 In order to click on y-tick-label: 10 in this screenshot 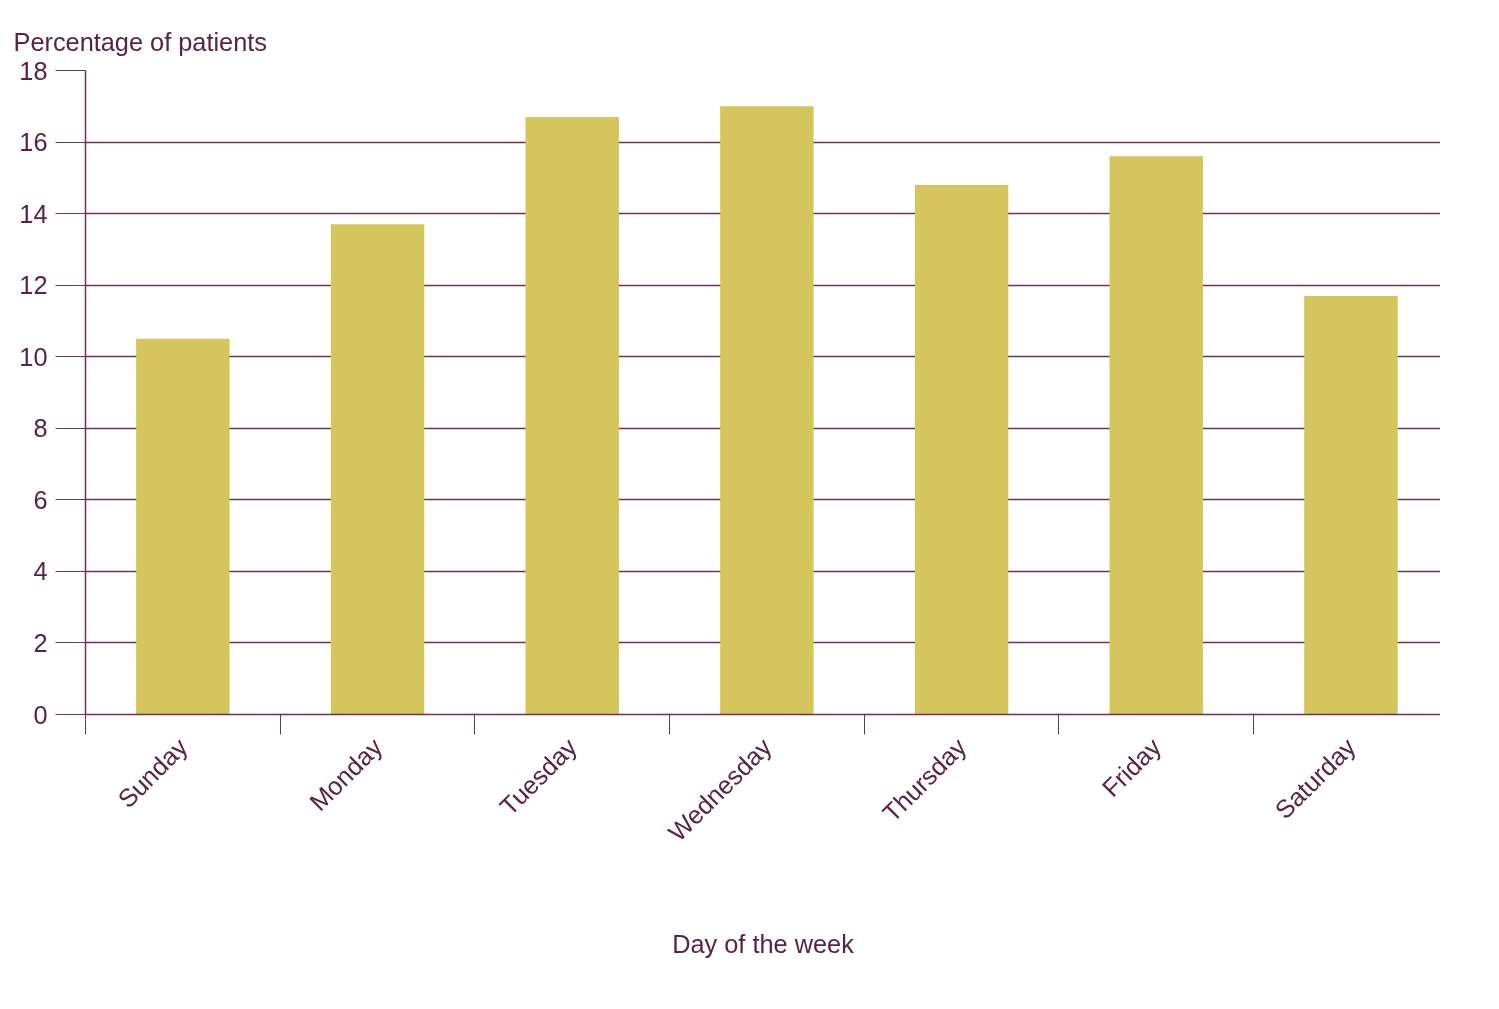, I will do `click(33, 356)`.